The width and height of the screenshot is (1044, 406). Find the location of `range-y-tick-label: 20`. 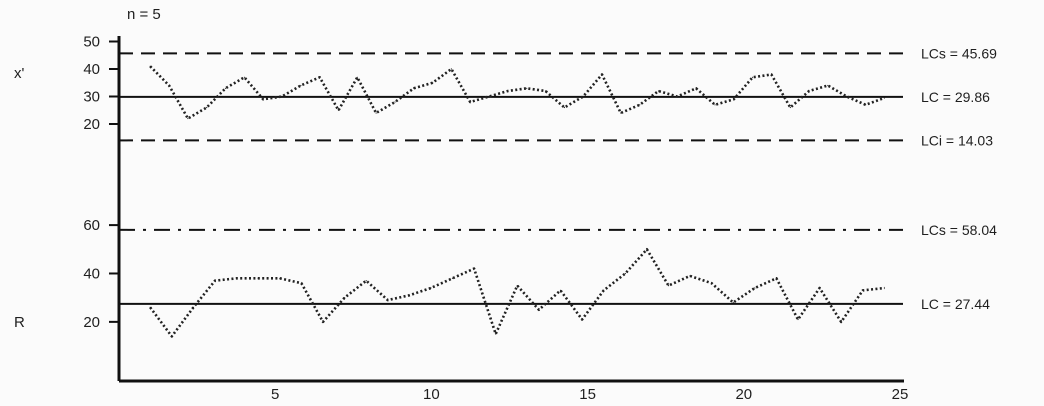

range-y-tick-label: 20 is located at coordinates (91, 322).